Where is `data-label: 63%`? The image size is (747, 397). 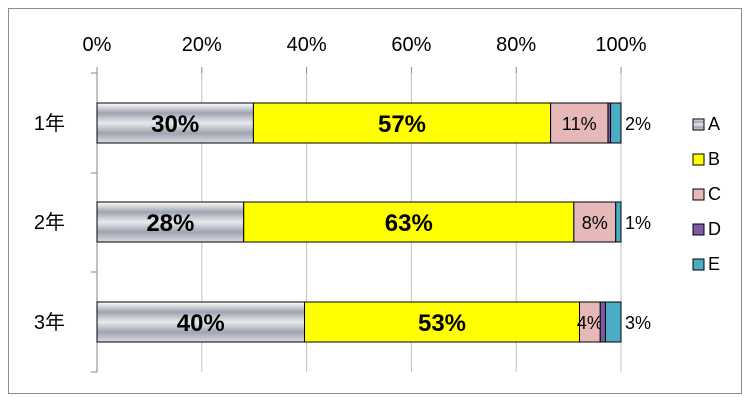 data-label: 63% is located at coordinates (409, 223).